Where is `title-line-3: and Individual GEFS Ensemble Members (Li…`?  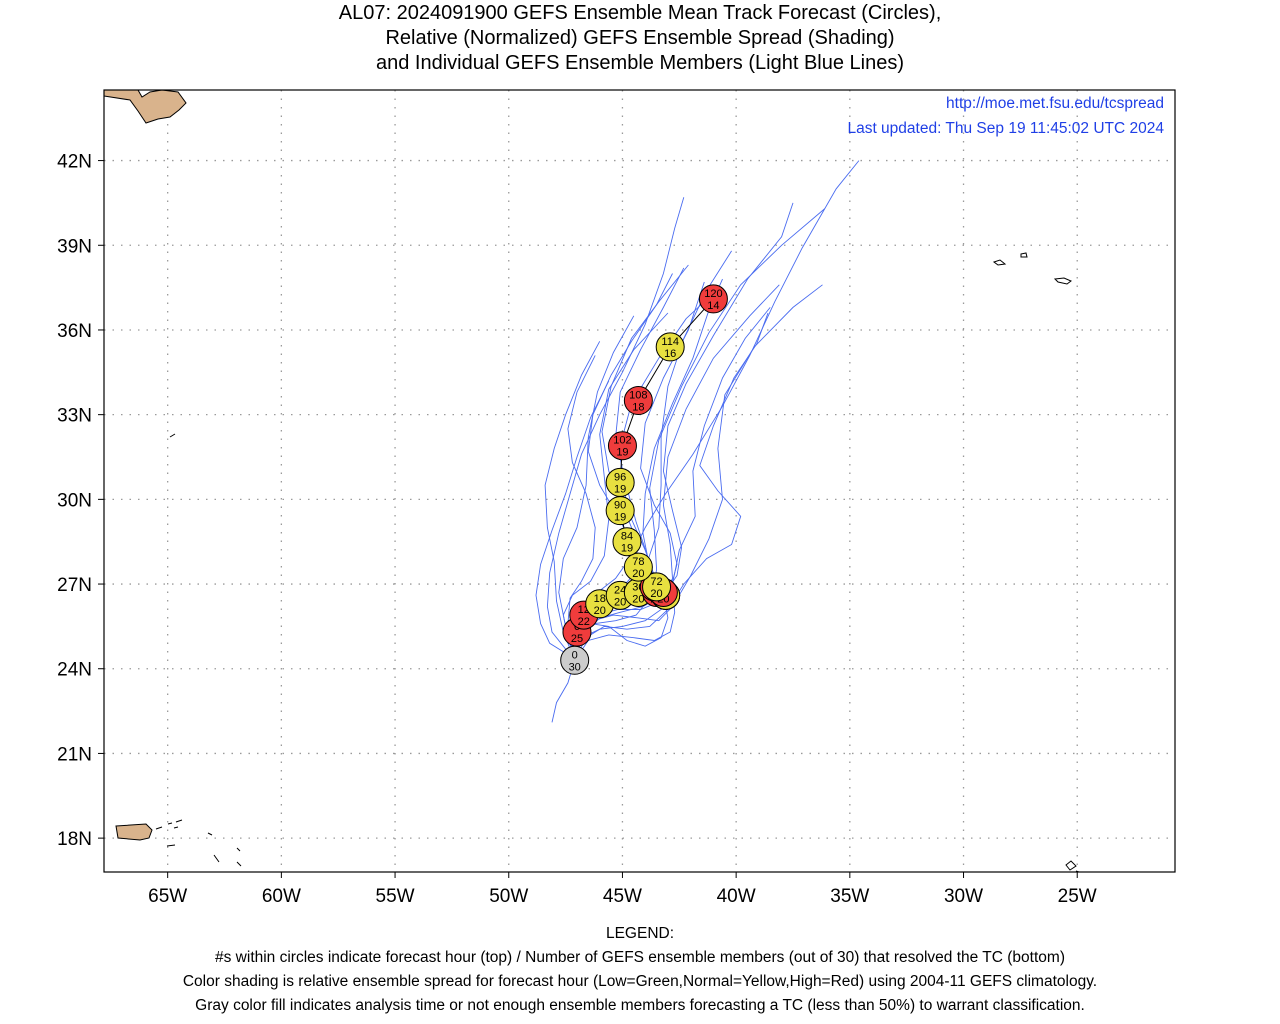
title-line-3: and Individual GEFS Ensemble Members (Li… is located at coordinates (640, 63).